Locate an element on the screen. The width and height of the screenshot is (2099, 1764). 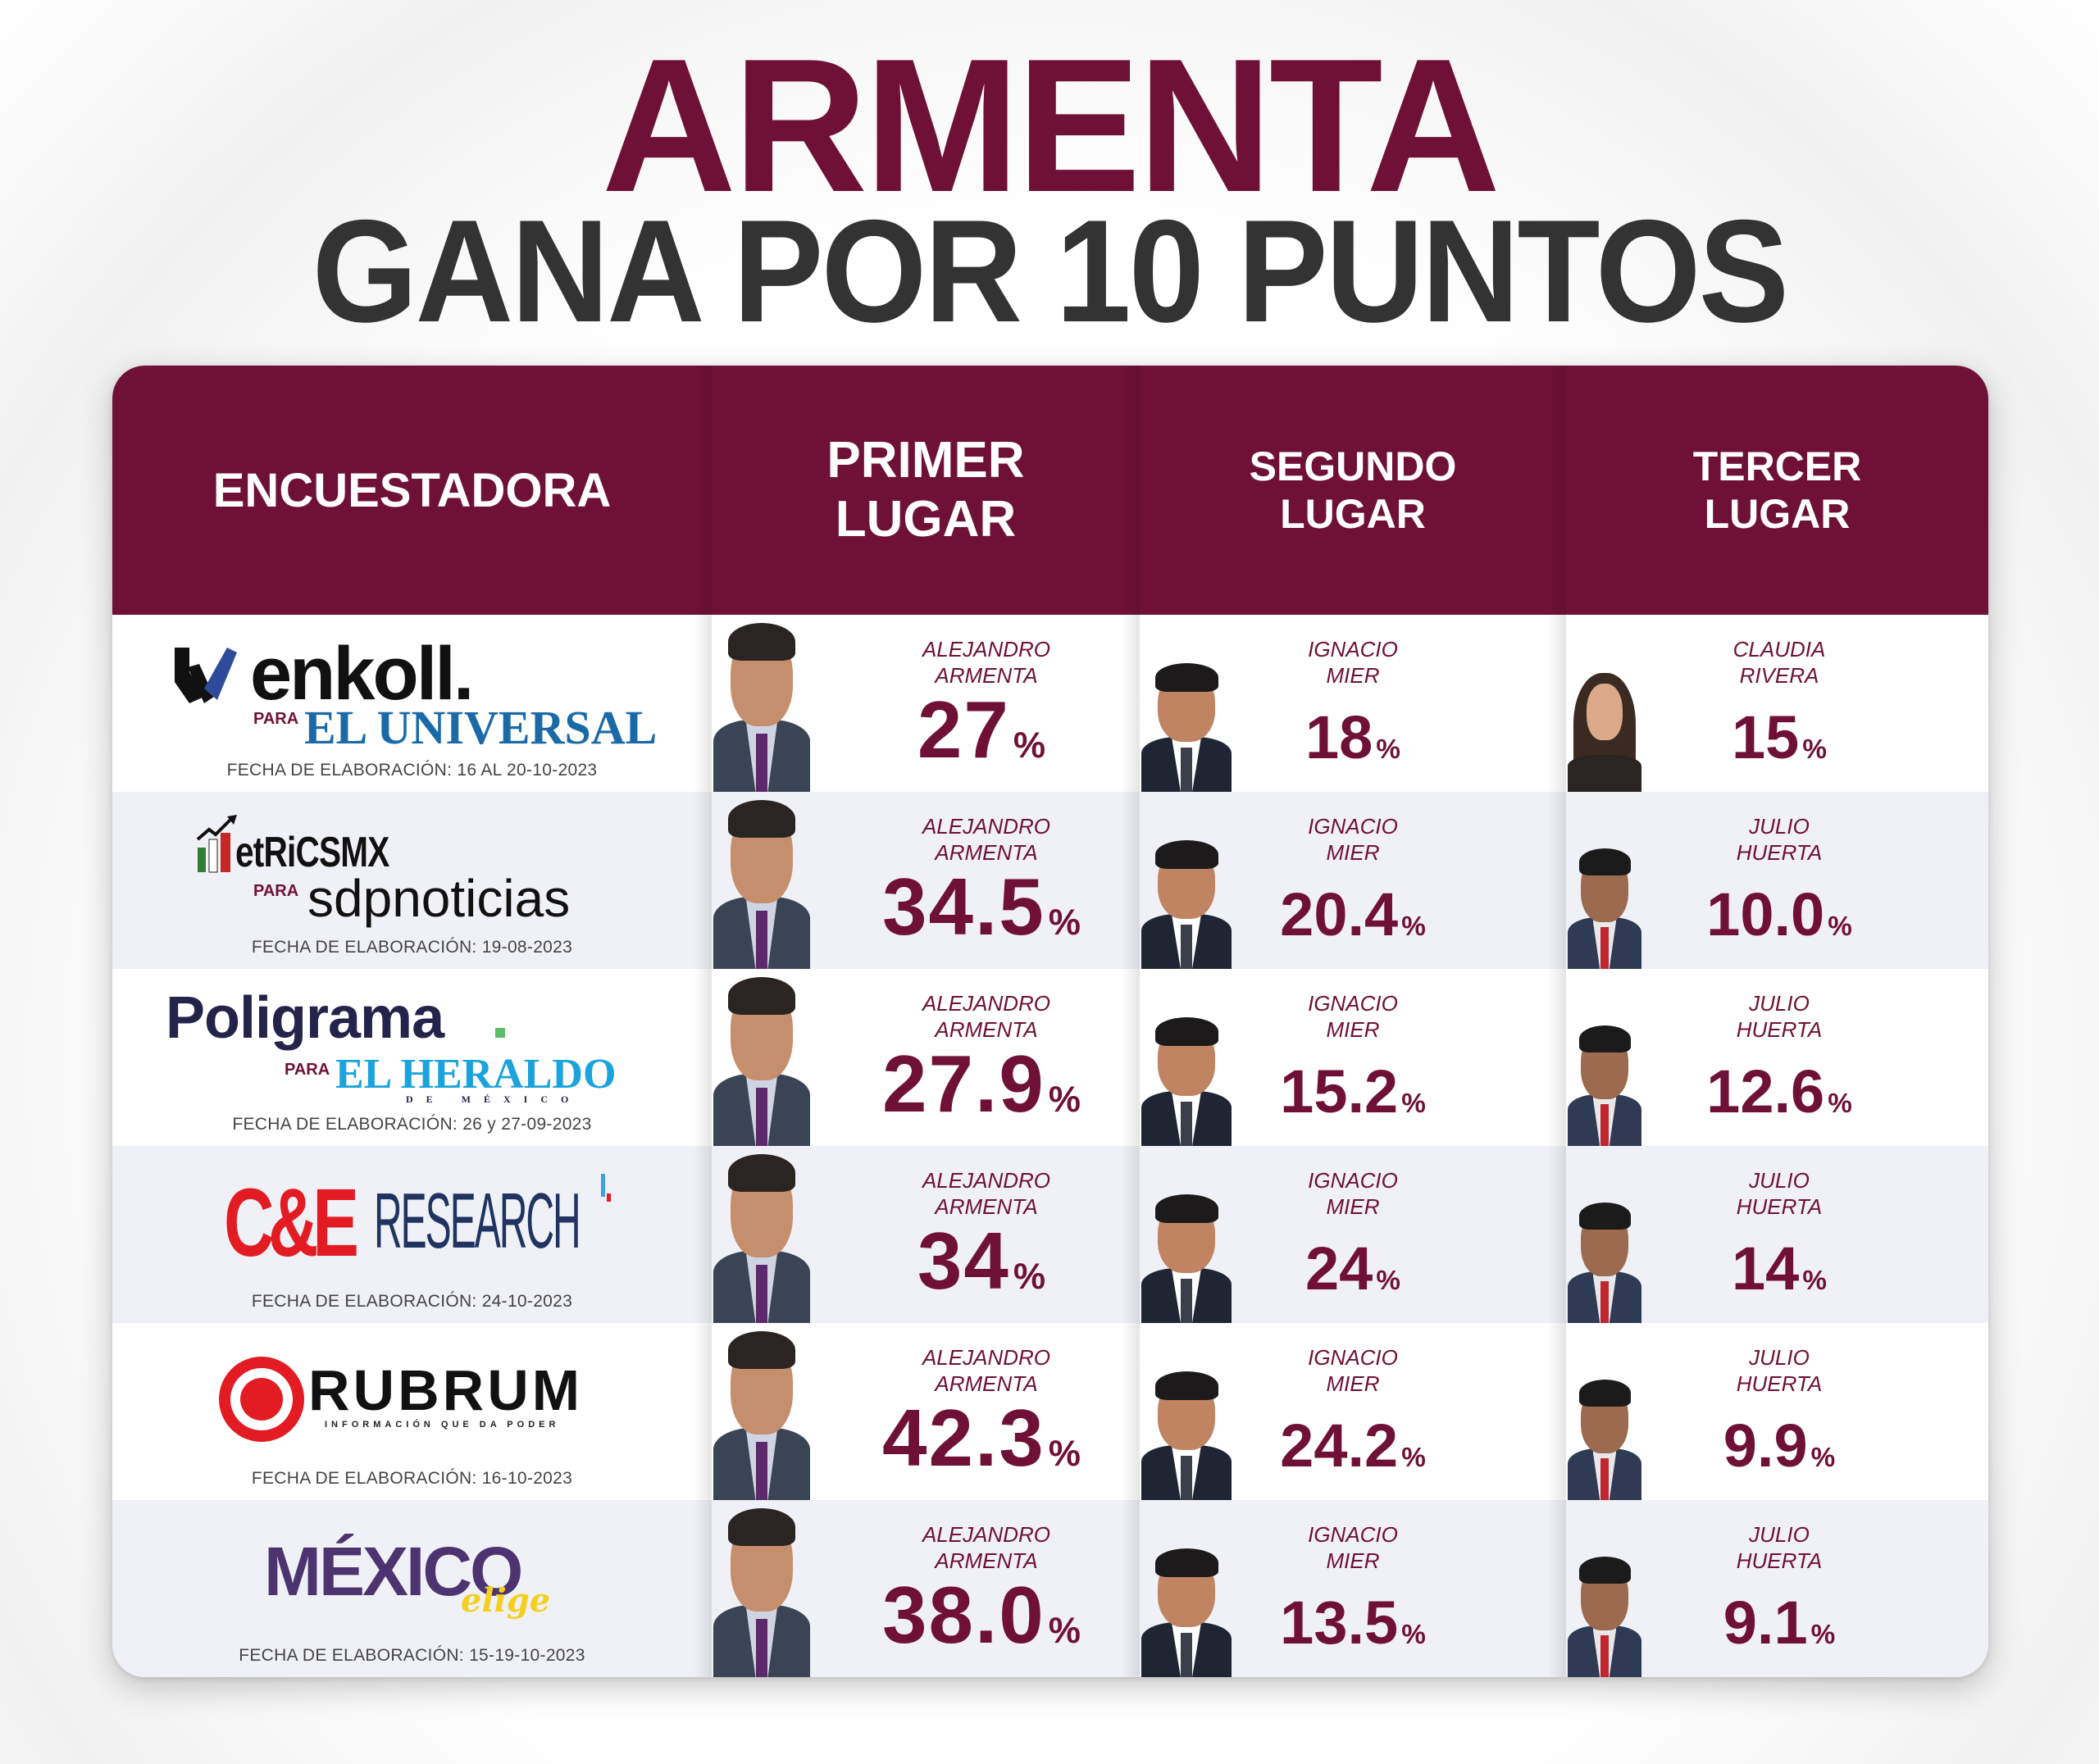
percentage: 27% is located at coordinates (982, 738).